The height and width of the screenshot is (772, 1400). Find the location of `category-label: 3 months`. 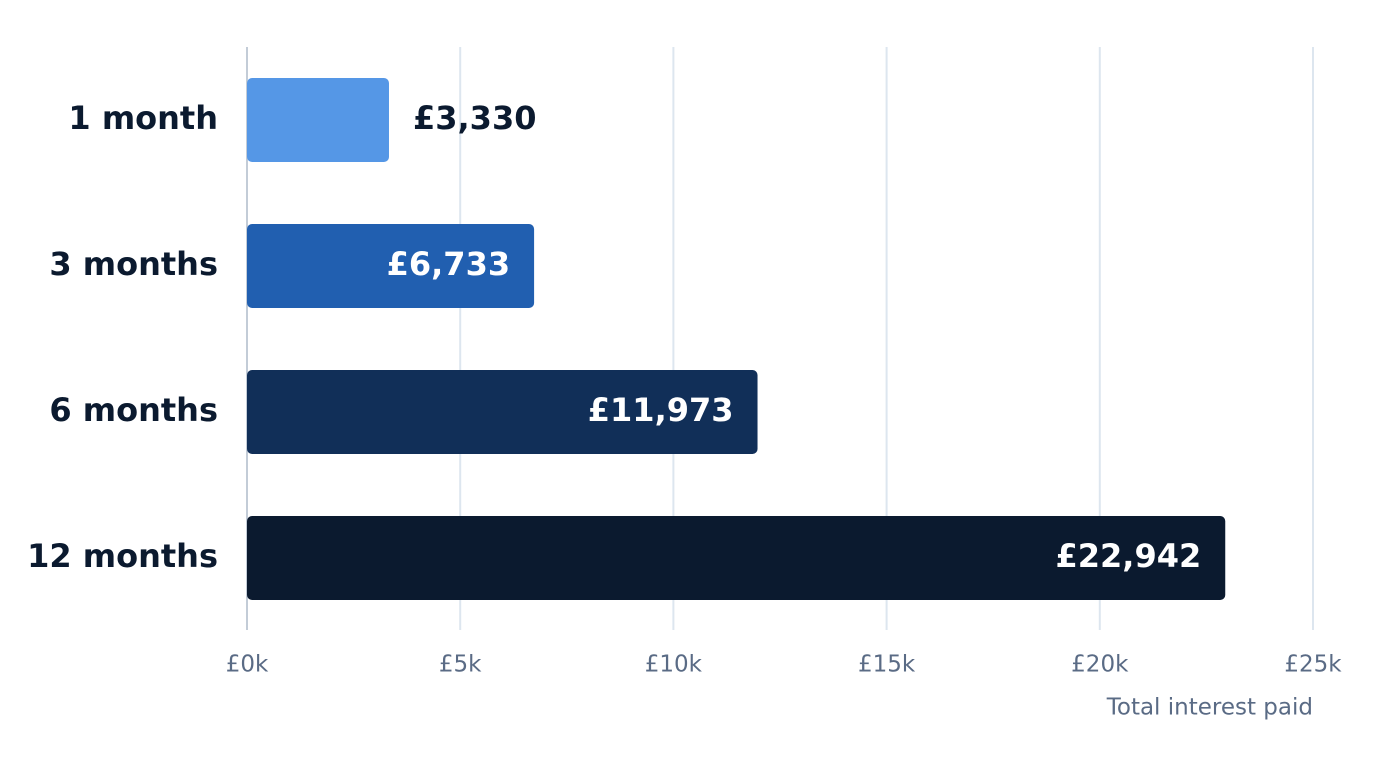

category-label: 3 months is located at coordinates (133, 264).